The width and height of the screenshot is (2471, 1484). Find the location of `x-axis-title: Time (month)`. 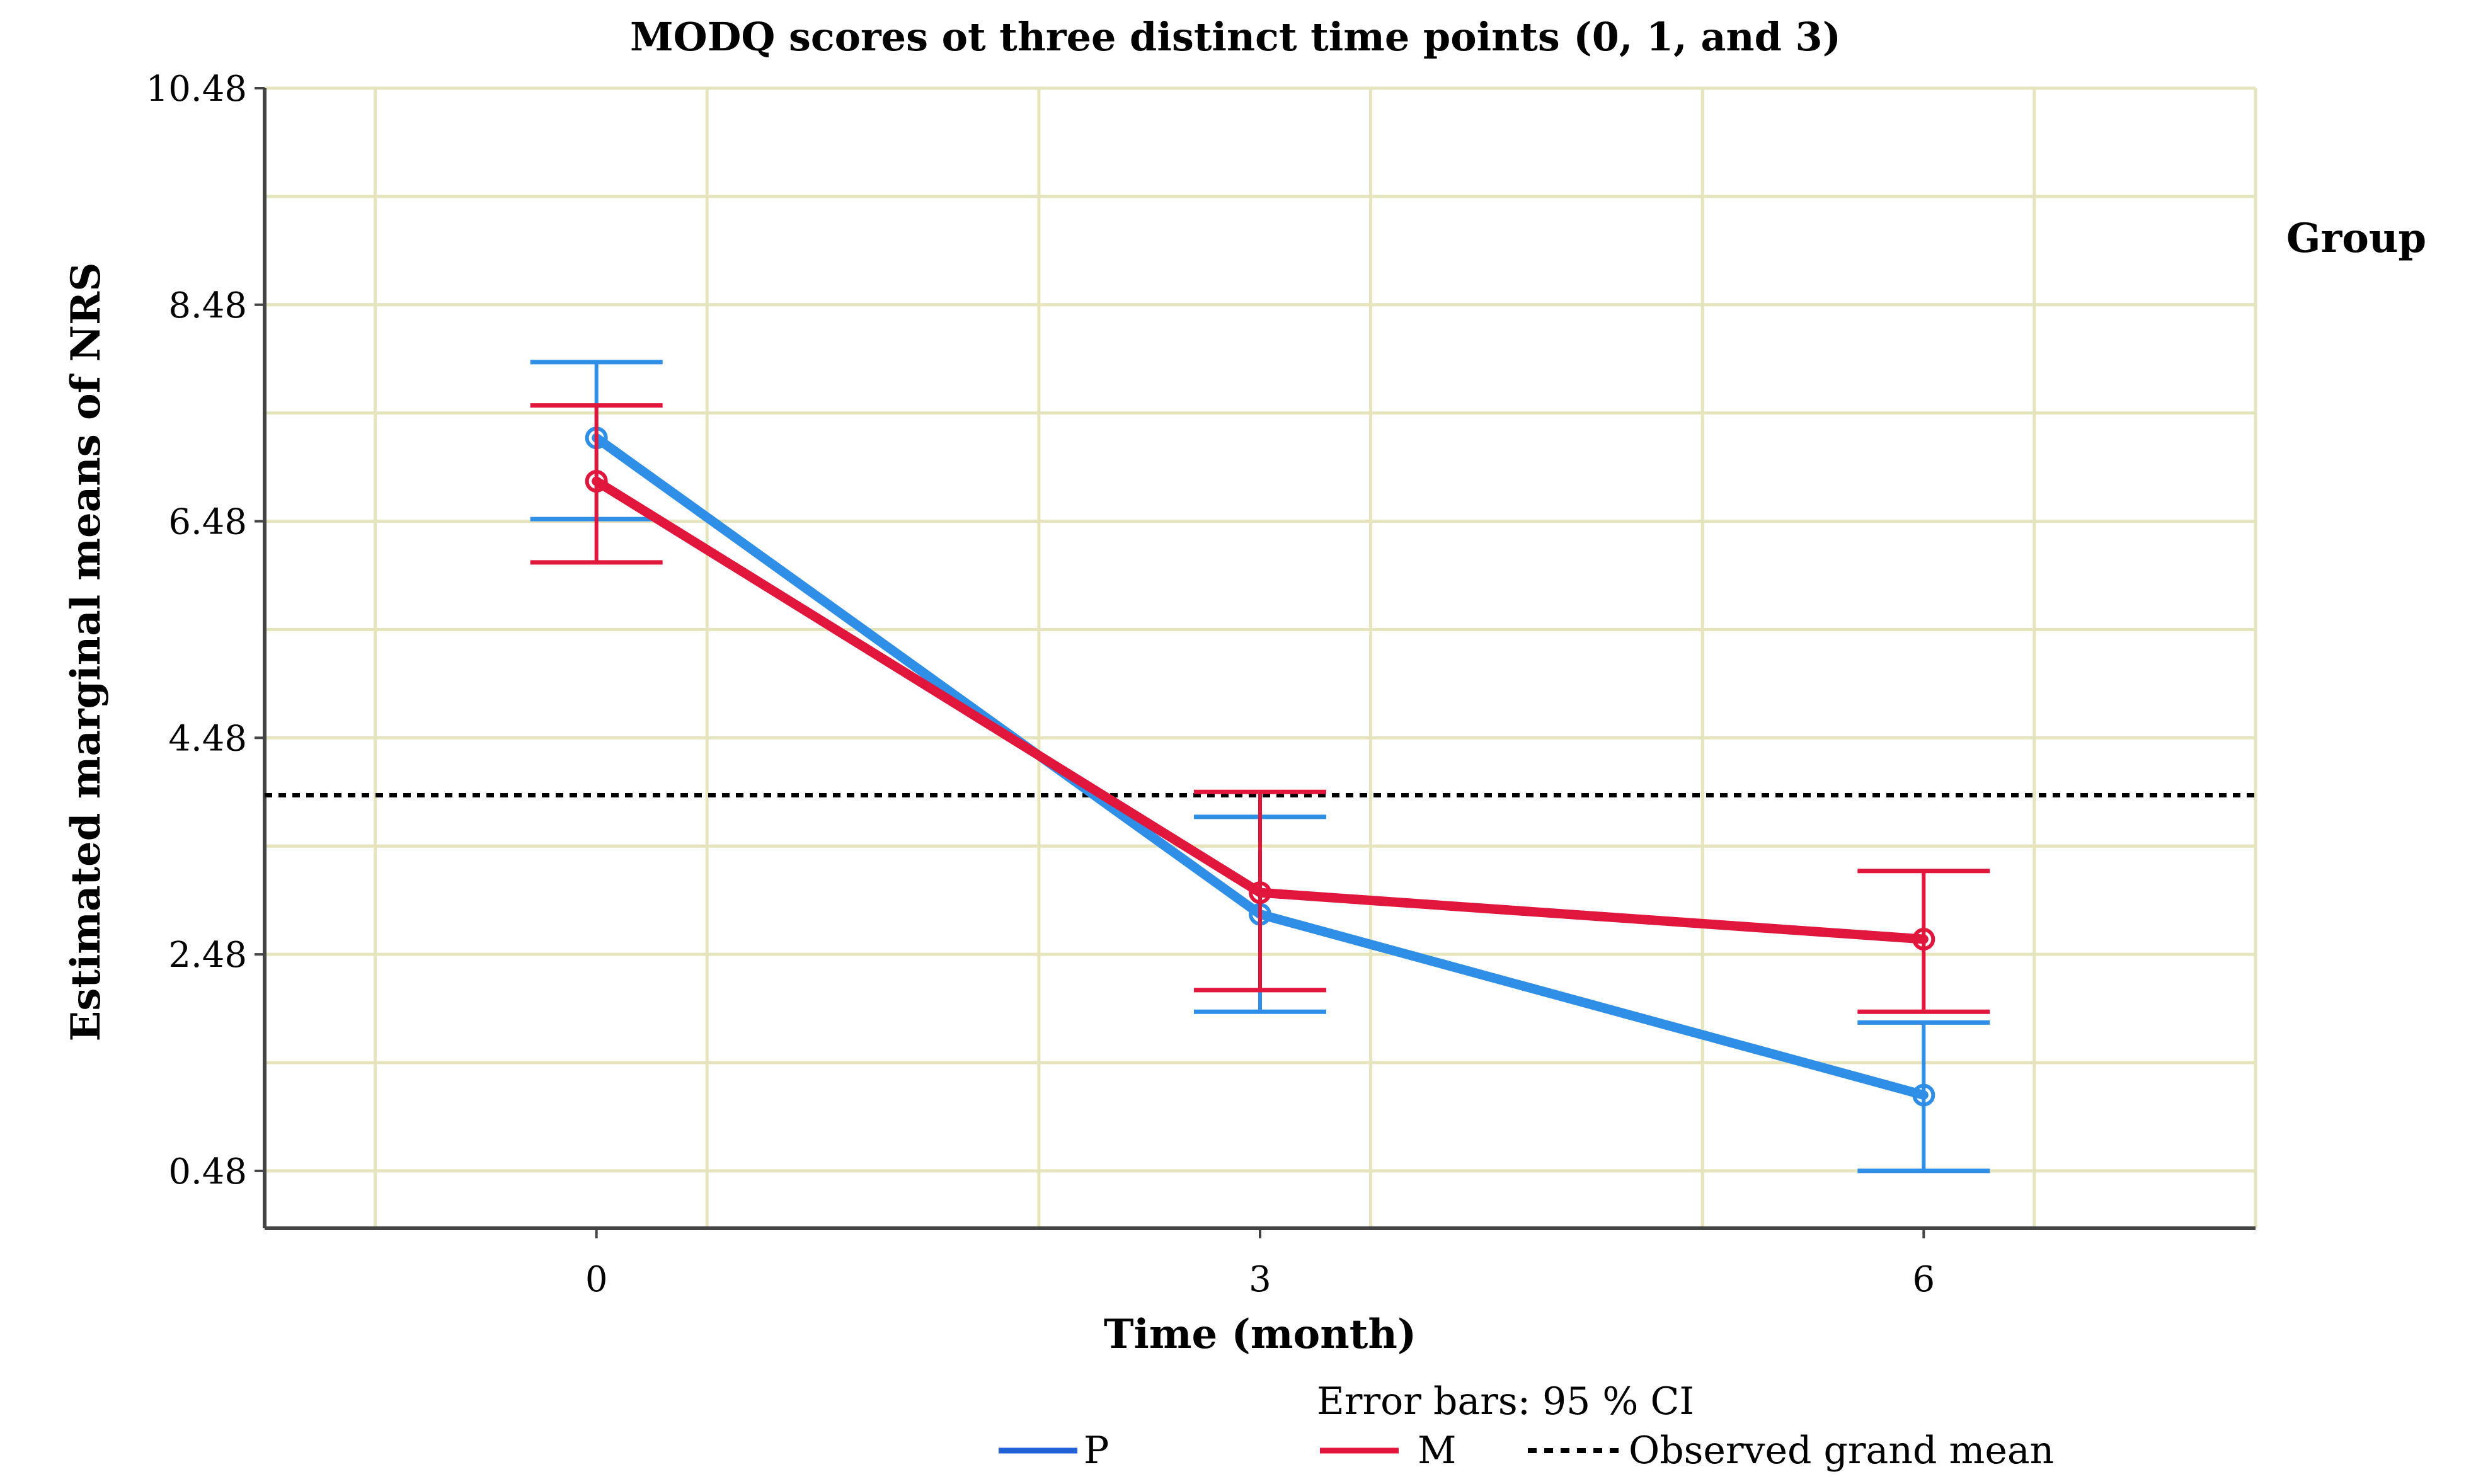

x-axis-title: Time (month) is located at coordinates (1260, 1334).